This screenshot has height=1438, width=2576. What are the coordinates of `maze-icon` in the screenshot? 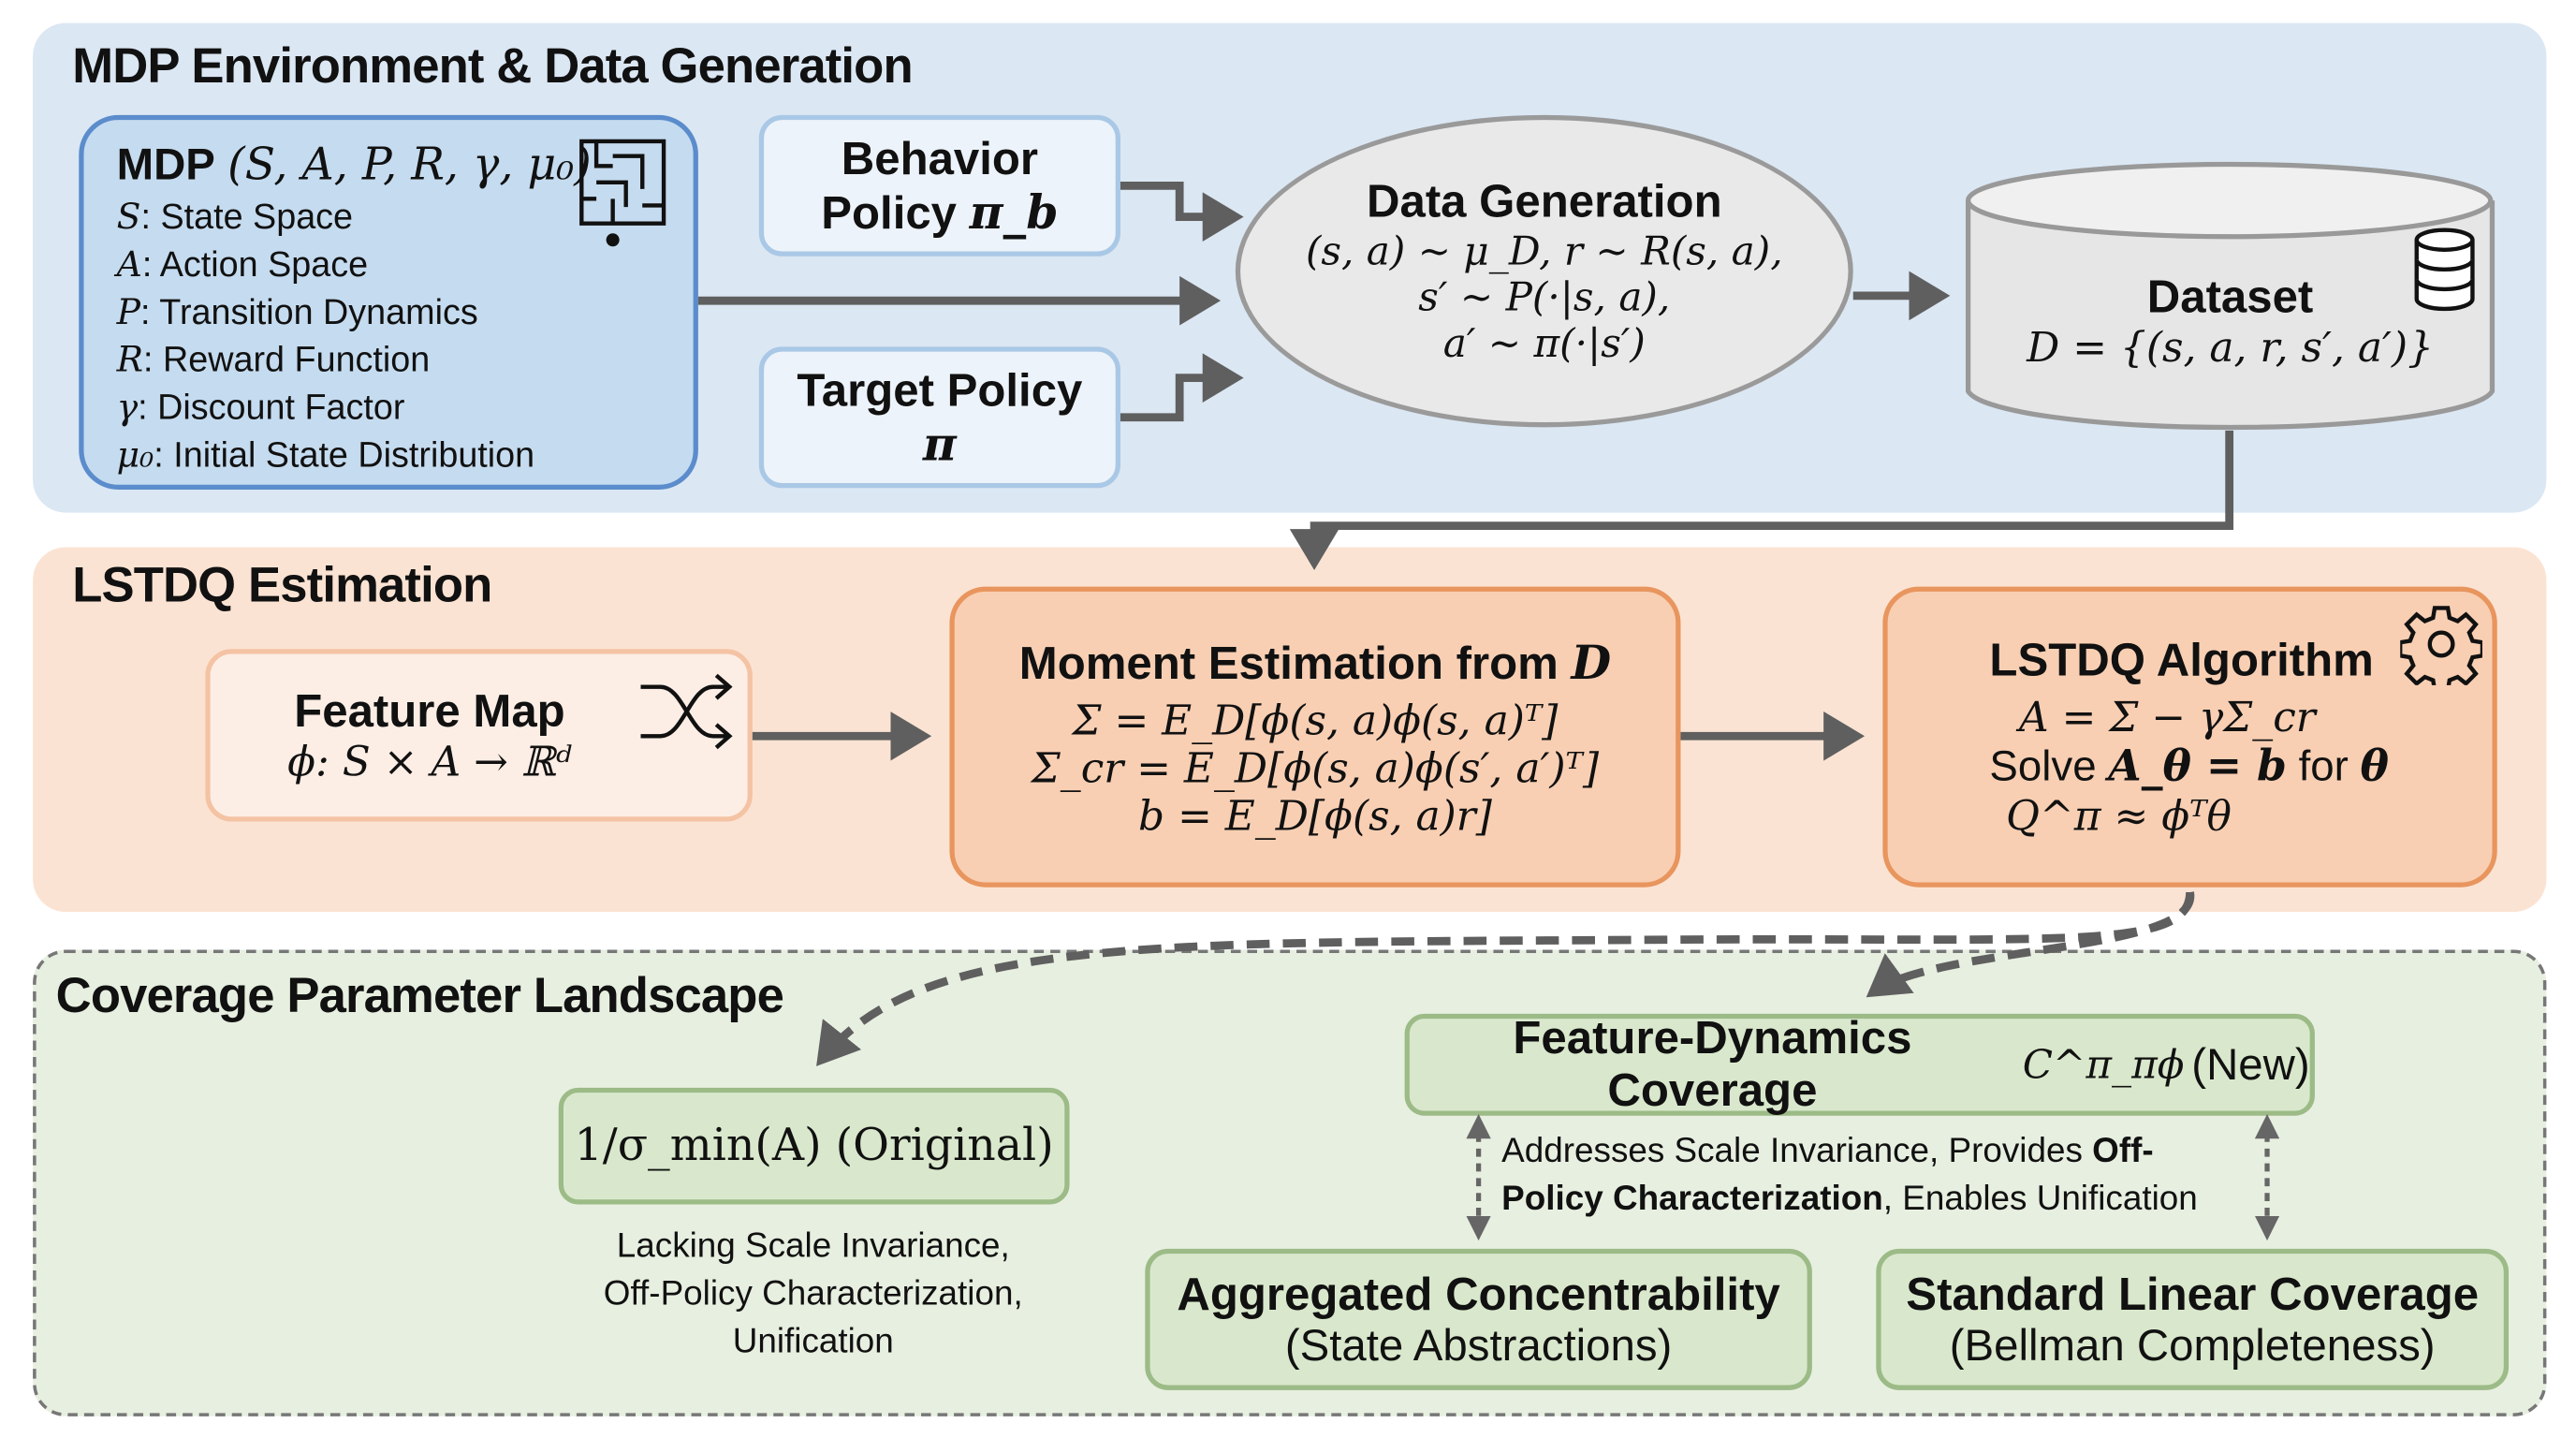 It's located at (622, 193).